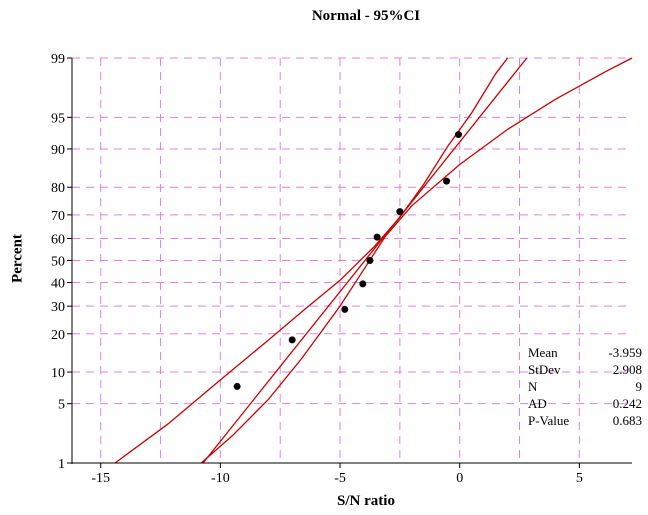 The width and height of the screenshot is (648, 515). I want to click on y-tick-label: 40, so click(58, 284).